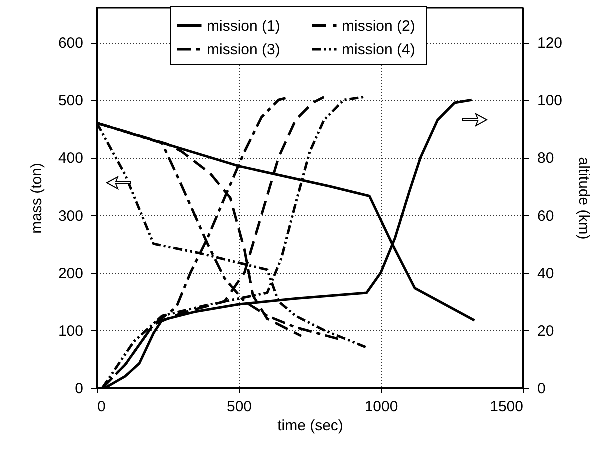 The width and height of the screenshot is (598, 459). What do you see at coordinates (584, 198) in the screenshot?
I see `y2-axis-title: altitude (km)` at bounding box center [584, 198].